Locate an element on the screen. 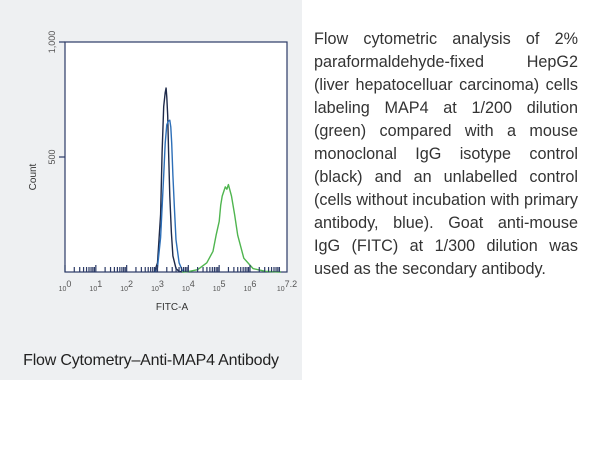  x-tick-label: 10⁶ is located at coordinates (250, 286).